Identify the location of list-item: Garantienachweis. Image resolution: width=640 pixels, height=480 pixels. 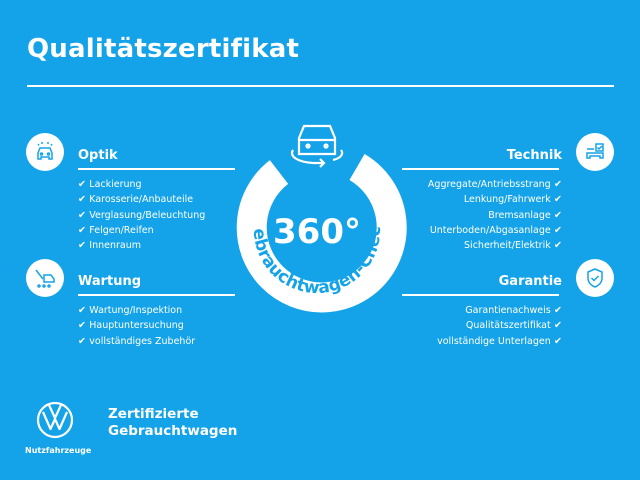
(499, 310).